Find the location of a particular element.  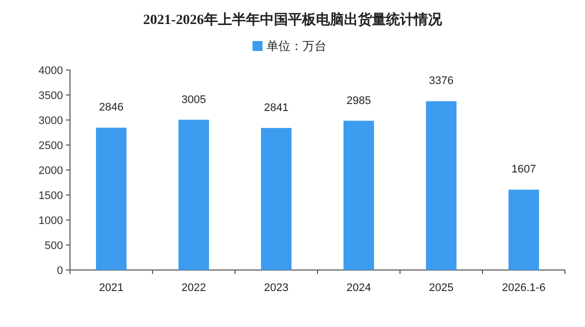

y-tick-label: 2000 is located at coordinates (50, 171).